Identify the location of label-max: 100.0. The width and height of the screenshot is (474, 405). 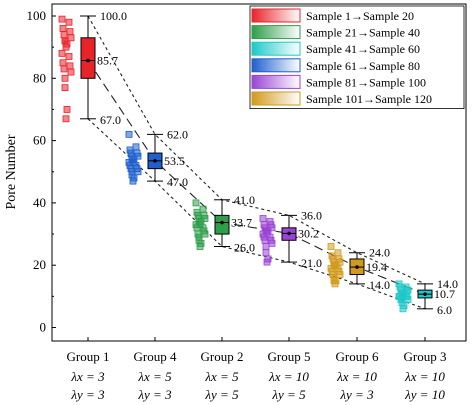
(113, 16).